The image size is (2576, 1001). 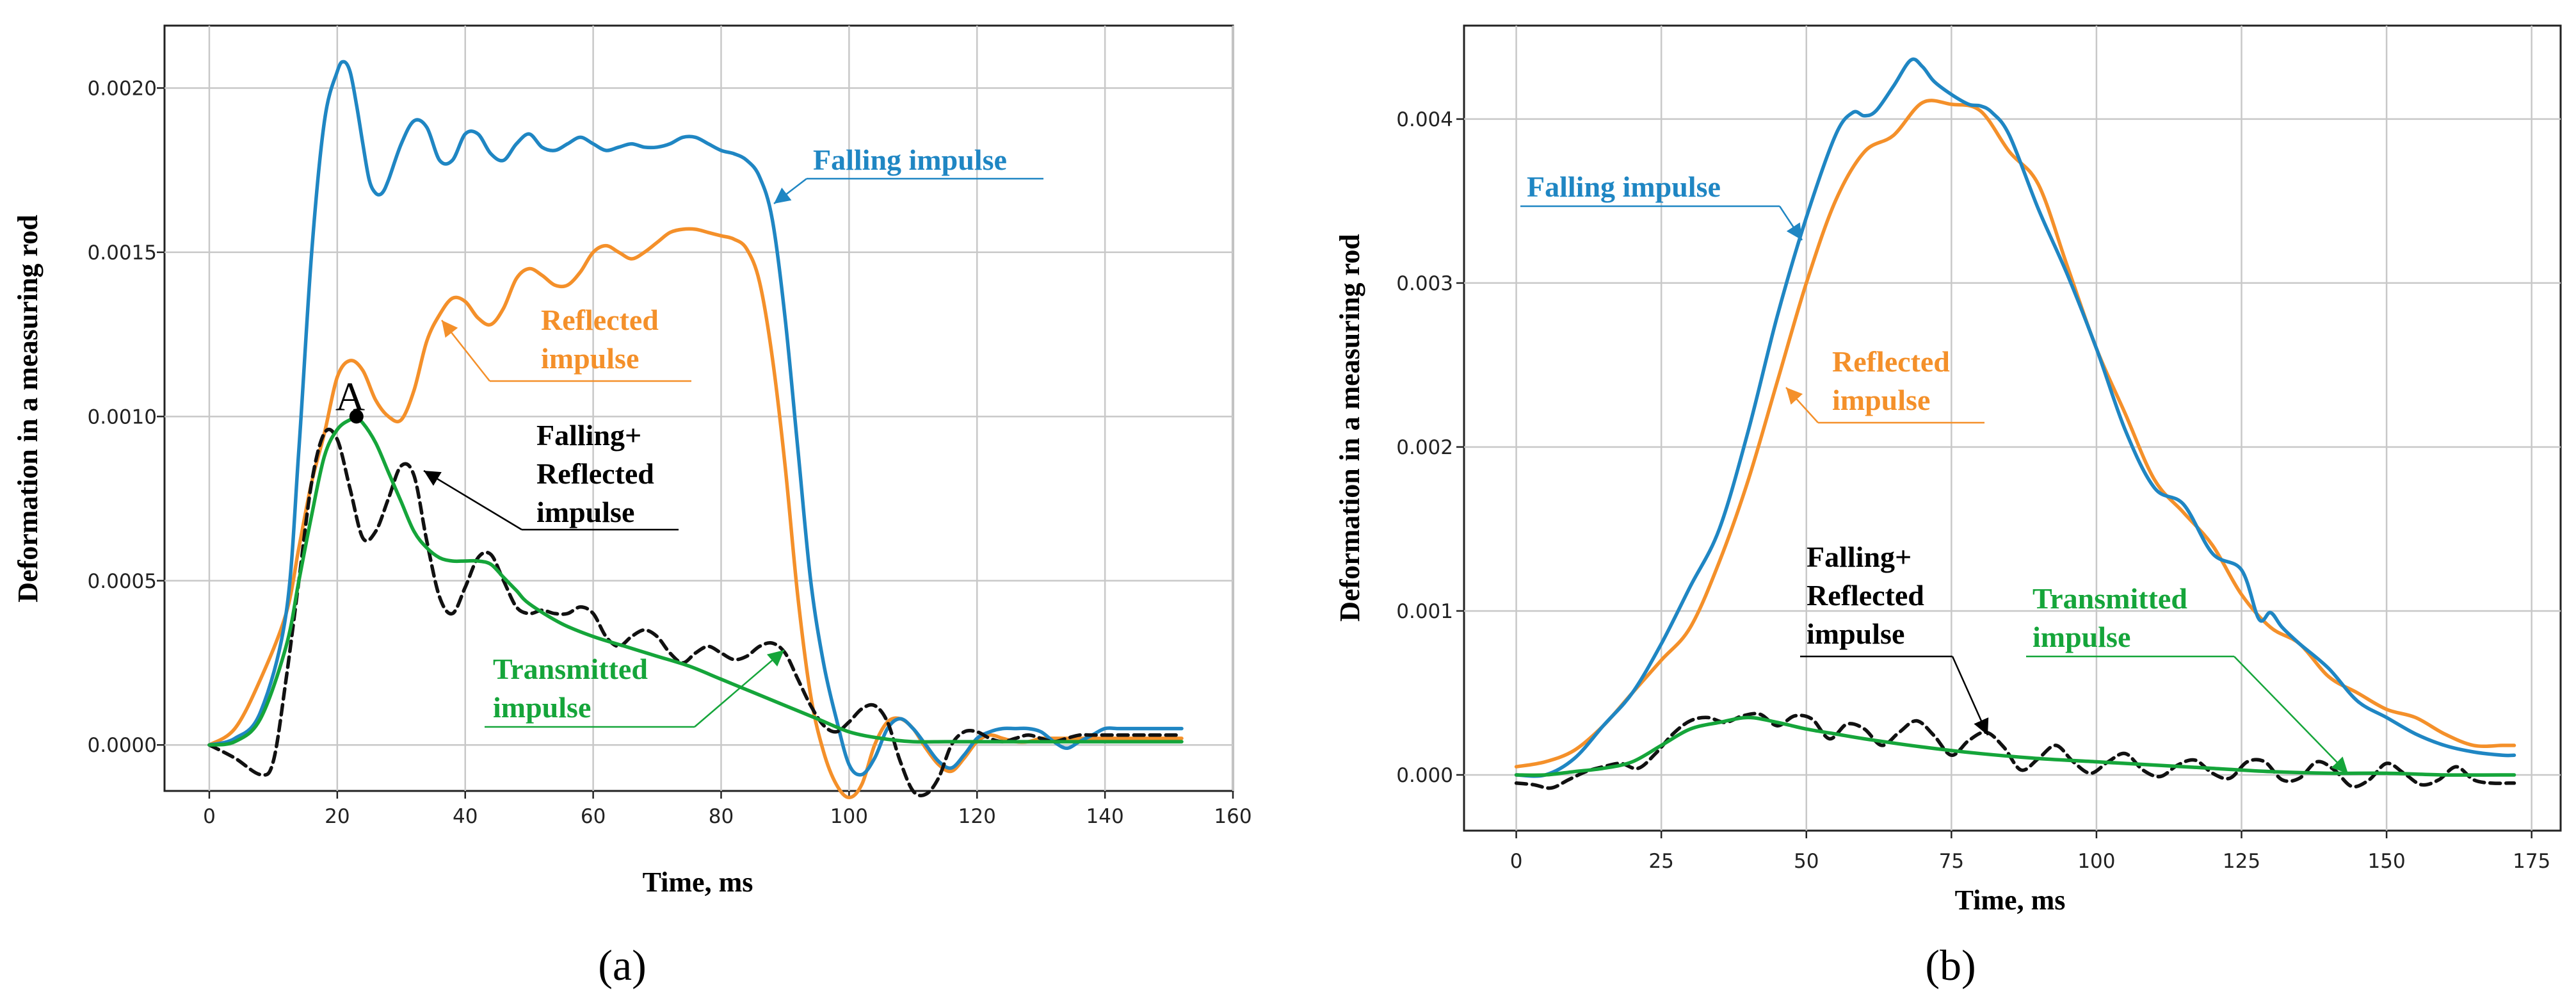 What do you see at coordinates (350, 396) in the screenshot?
I see `point-a-label: A` at bounding box center [350, 396].